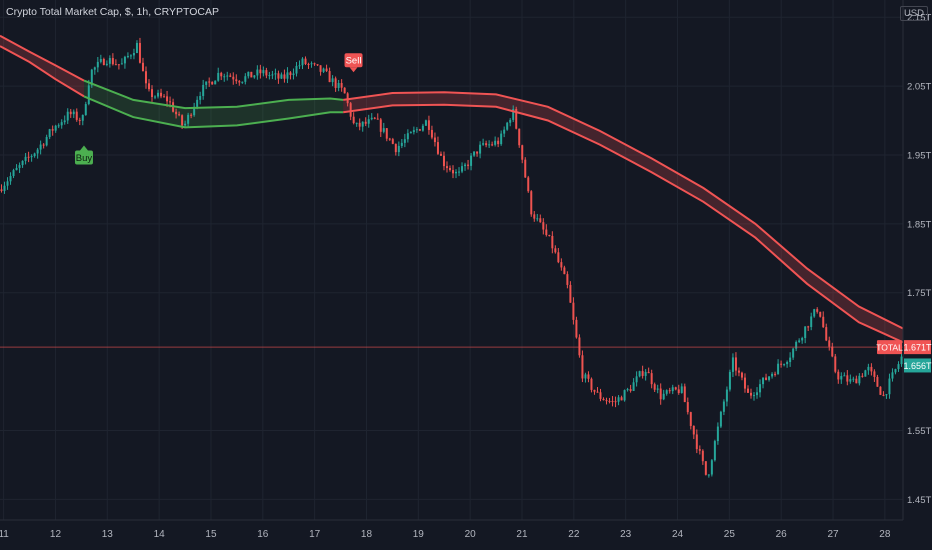 This screenshot has width=932, height=550. Describe the element at coordinates (833, 534) in the screenshot. I see `x-tick-label: 27` at that location.